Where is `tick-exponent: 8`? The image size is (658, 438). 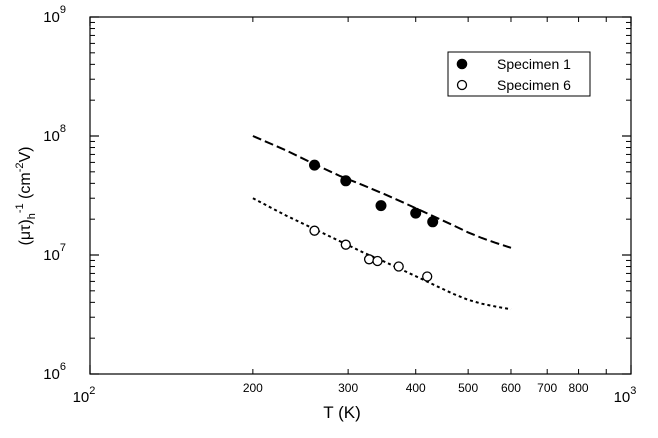 tick-exponent: 8 is located at coordinates (63, 129).